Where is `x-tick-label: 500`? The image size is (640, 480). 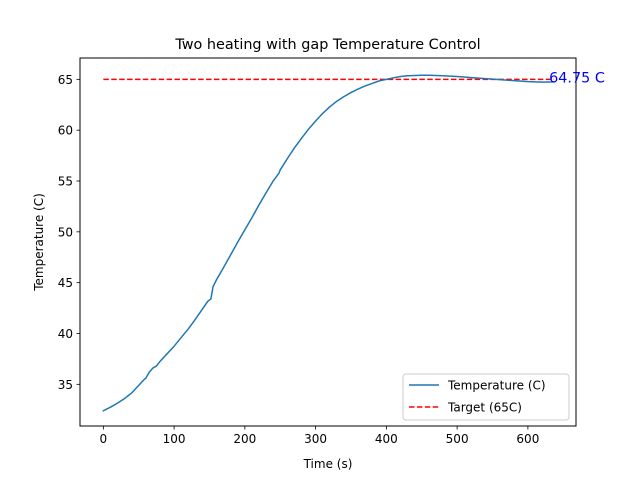 x-tick-label: 500 is located at coordinates (457, 439).